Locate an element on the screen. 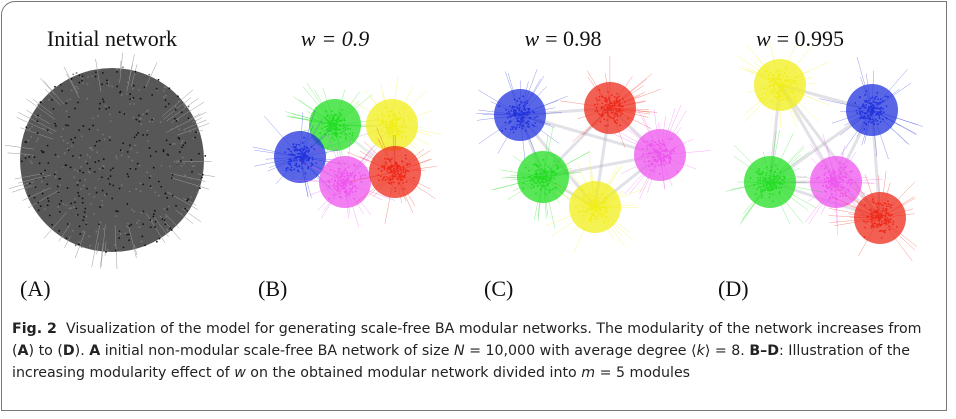  caption-run: ). is located at coordinates (82, 351).